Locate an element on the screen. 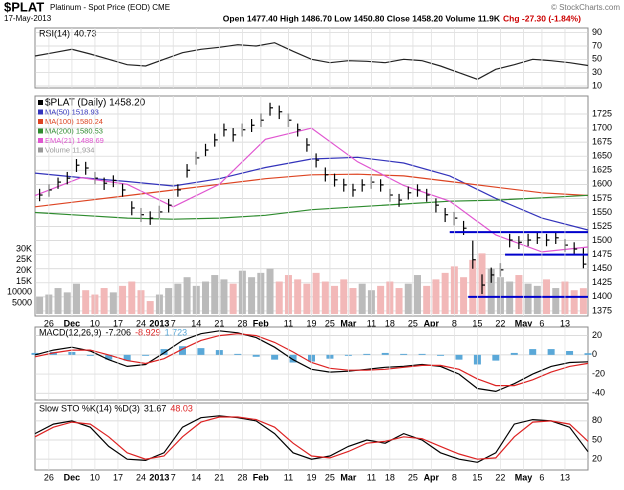 The image size is (624, 490). y-tick-label: 1700 is located at coordinates (602, 127).